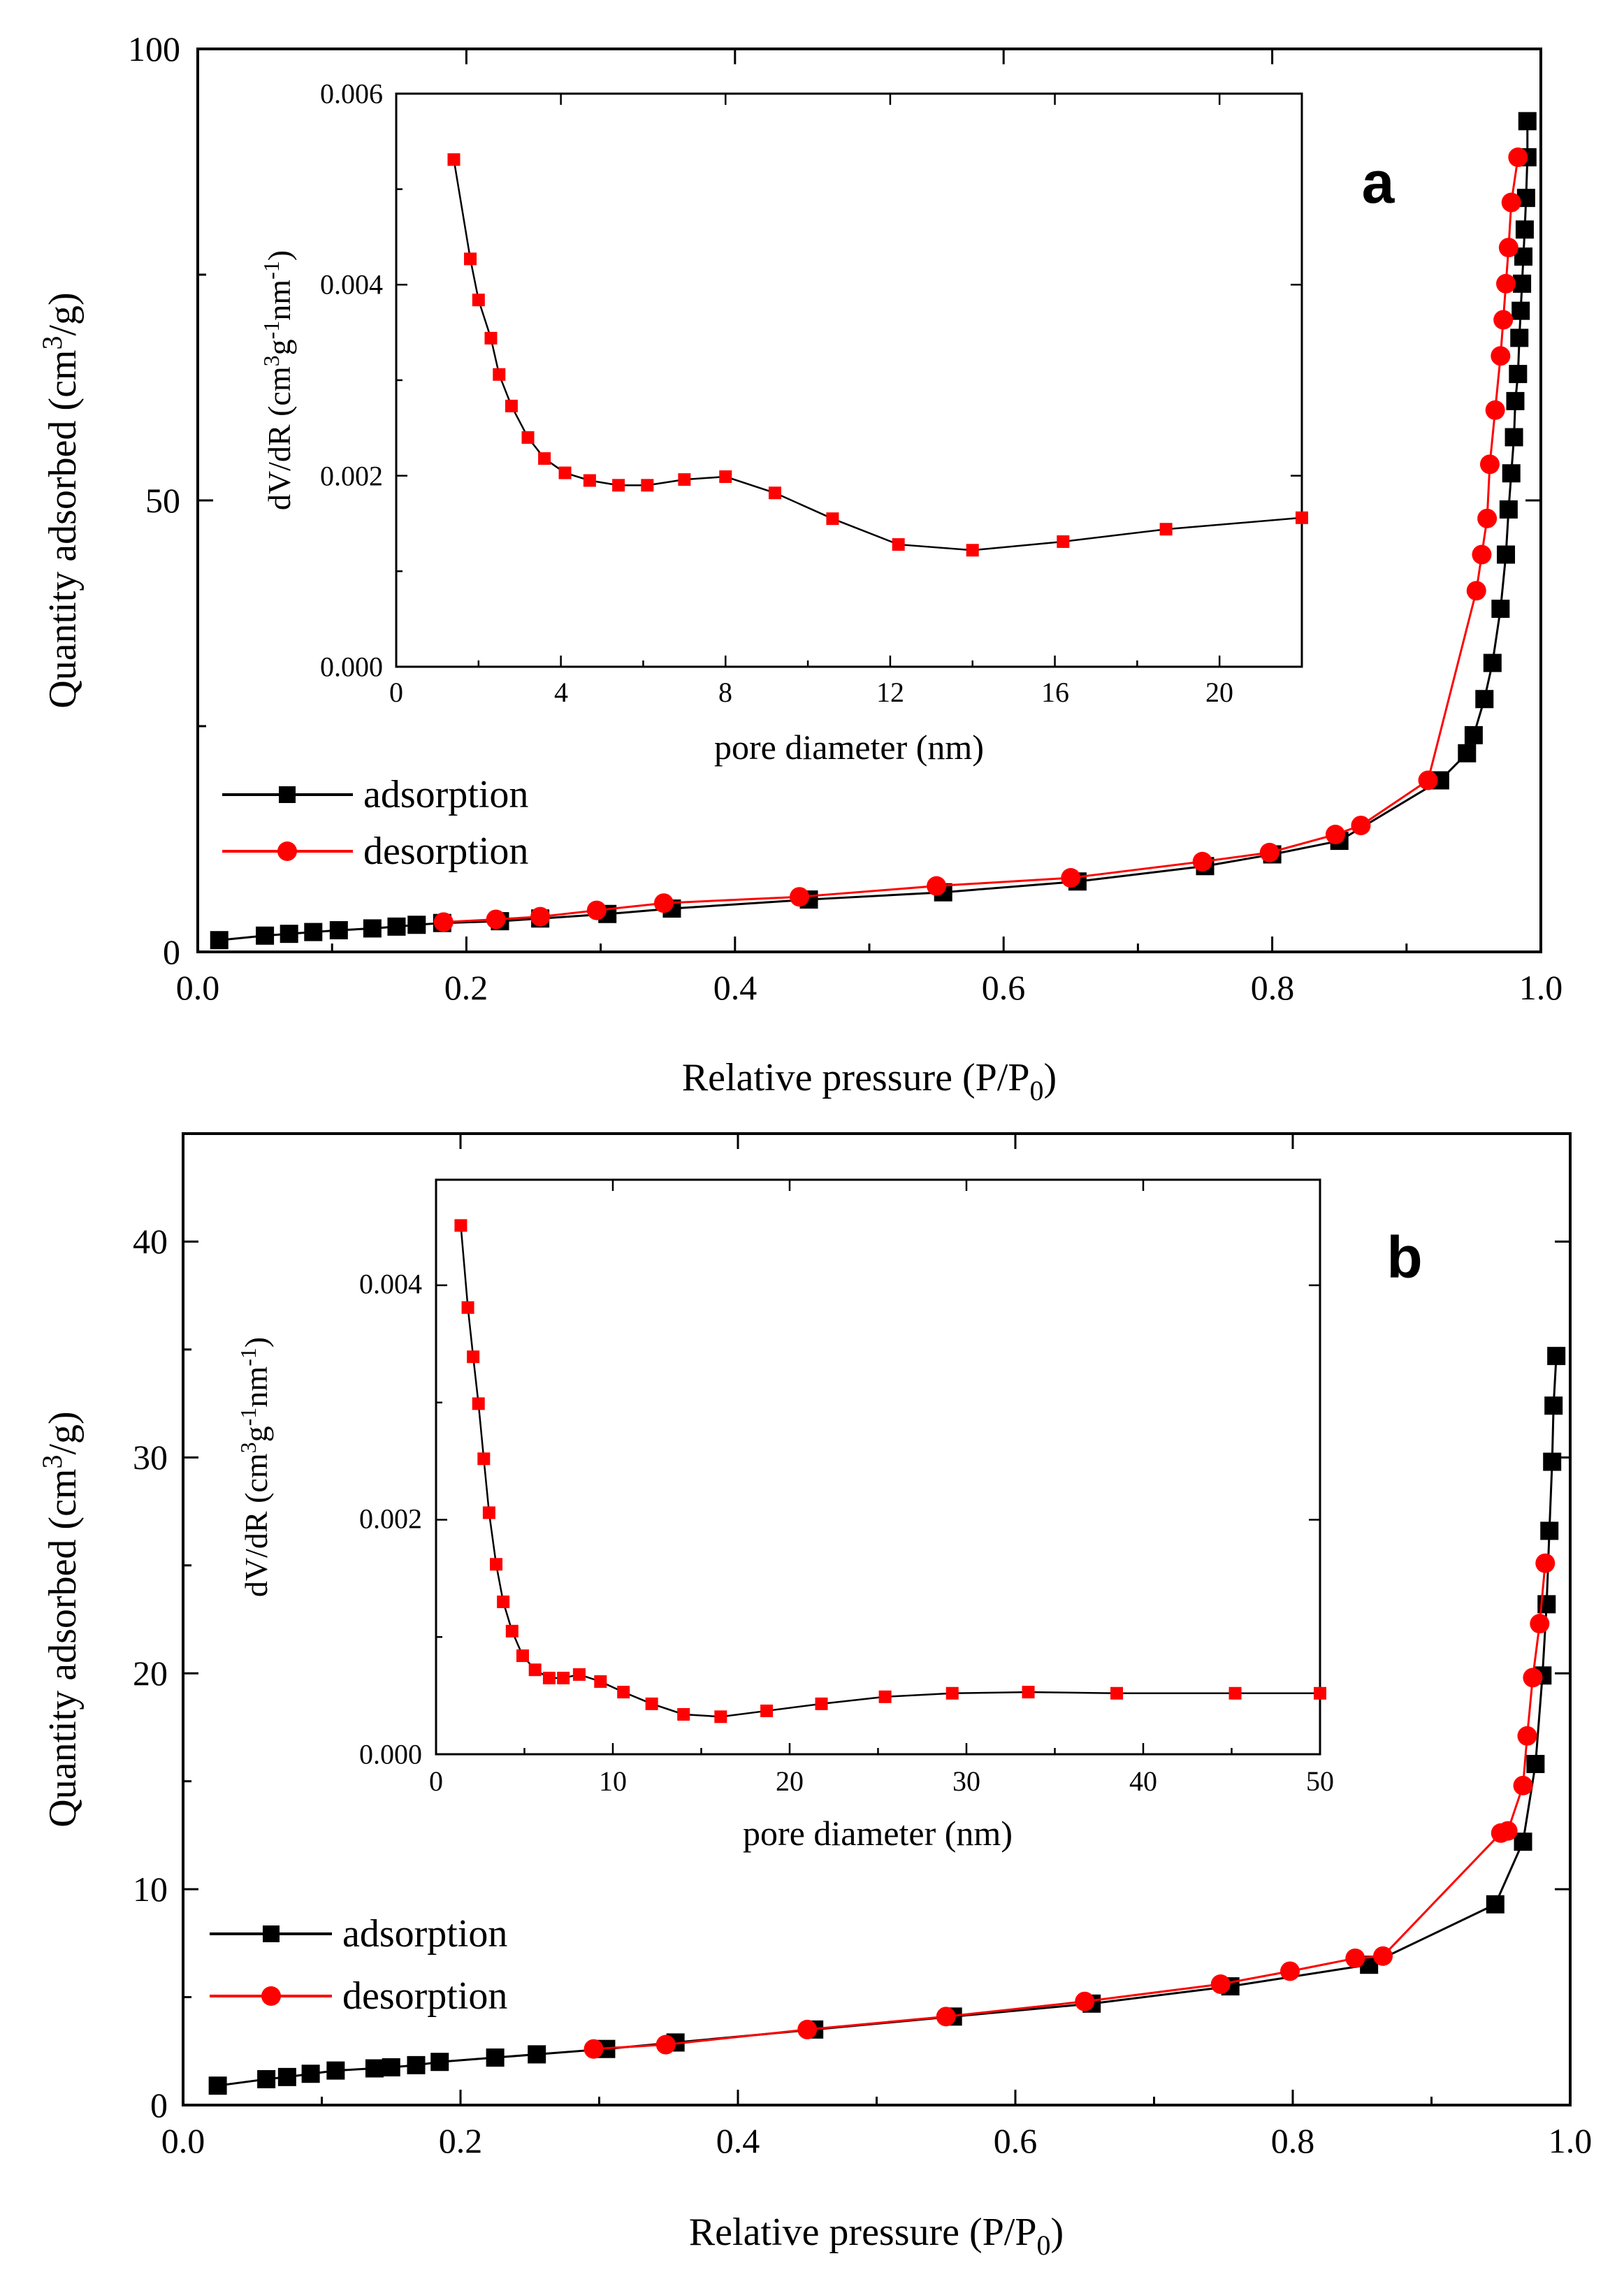  I want to click on panel-b-xtick-label: 0.8, so click(1293, 2140).